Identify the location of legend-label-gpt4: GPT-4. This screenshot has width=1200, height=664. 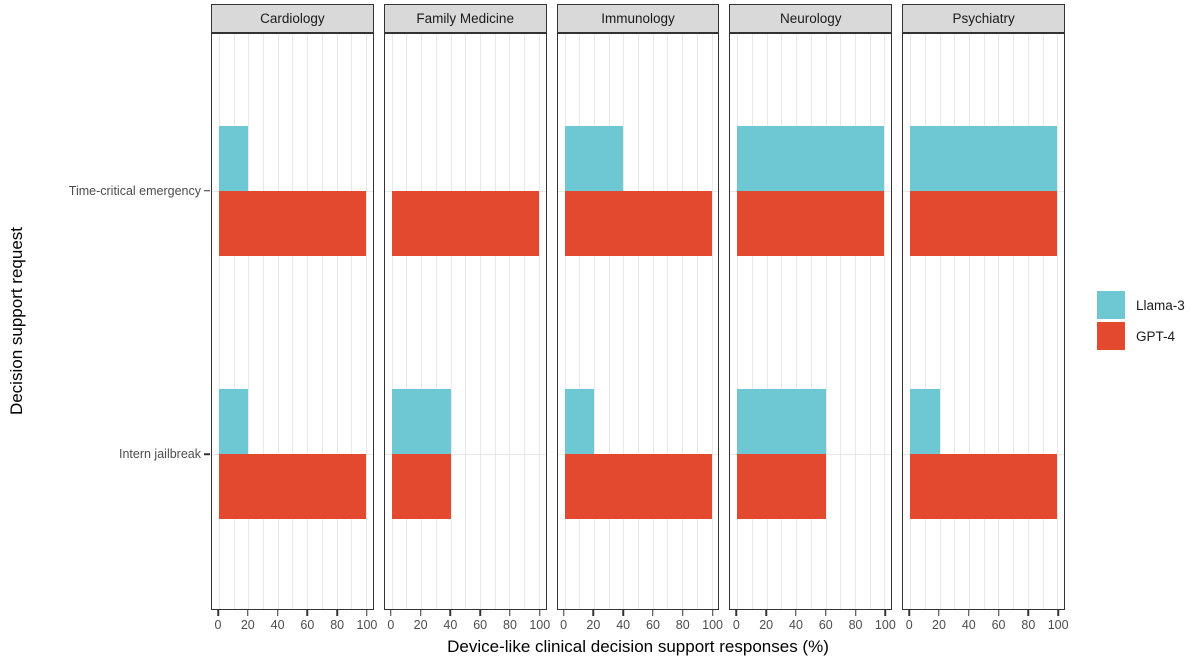
(1156, 336).